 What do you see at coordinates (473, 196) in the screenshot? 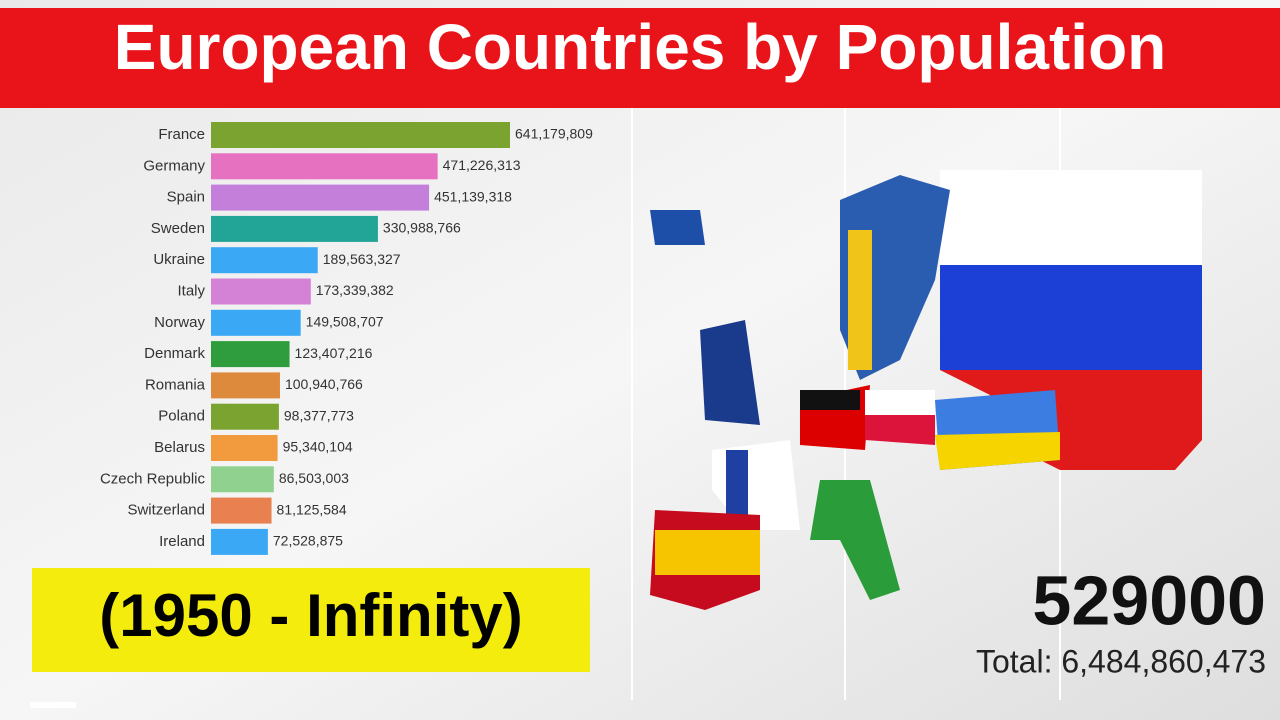
I see `value-label: 451,139,318` at bounding box center [473, 196].